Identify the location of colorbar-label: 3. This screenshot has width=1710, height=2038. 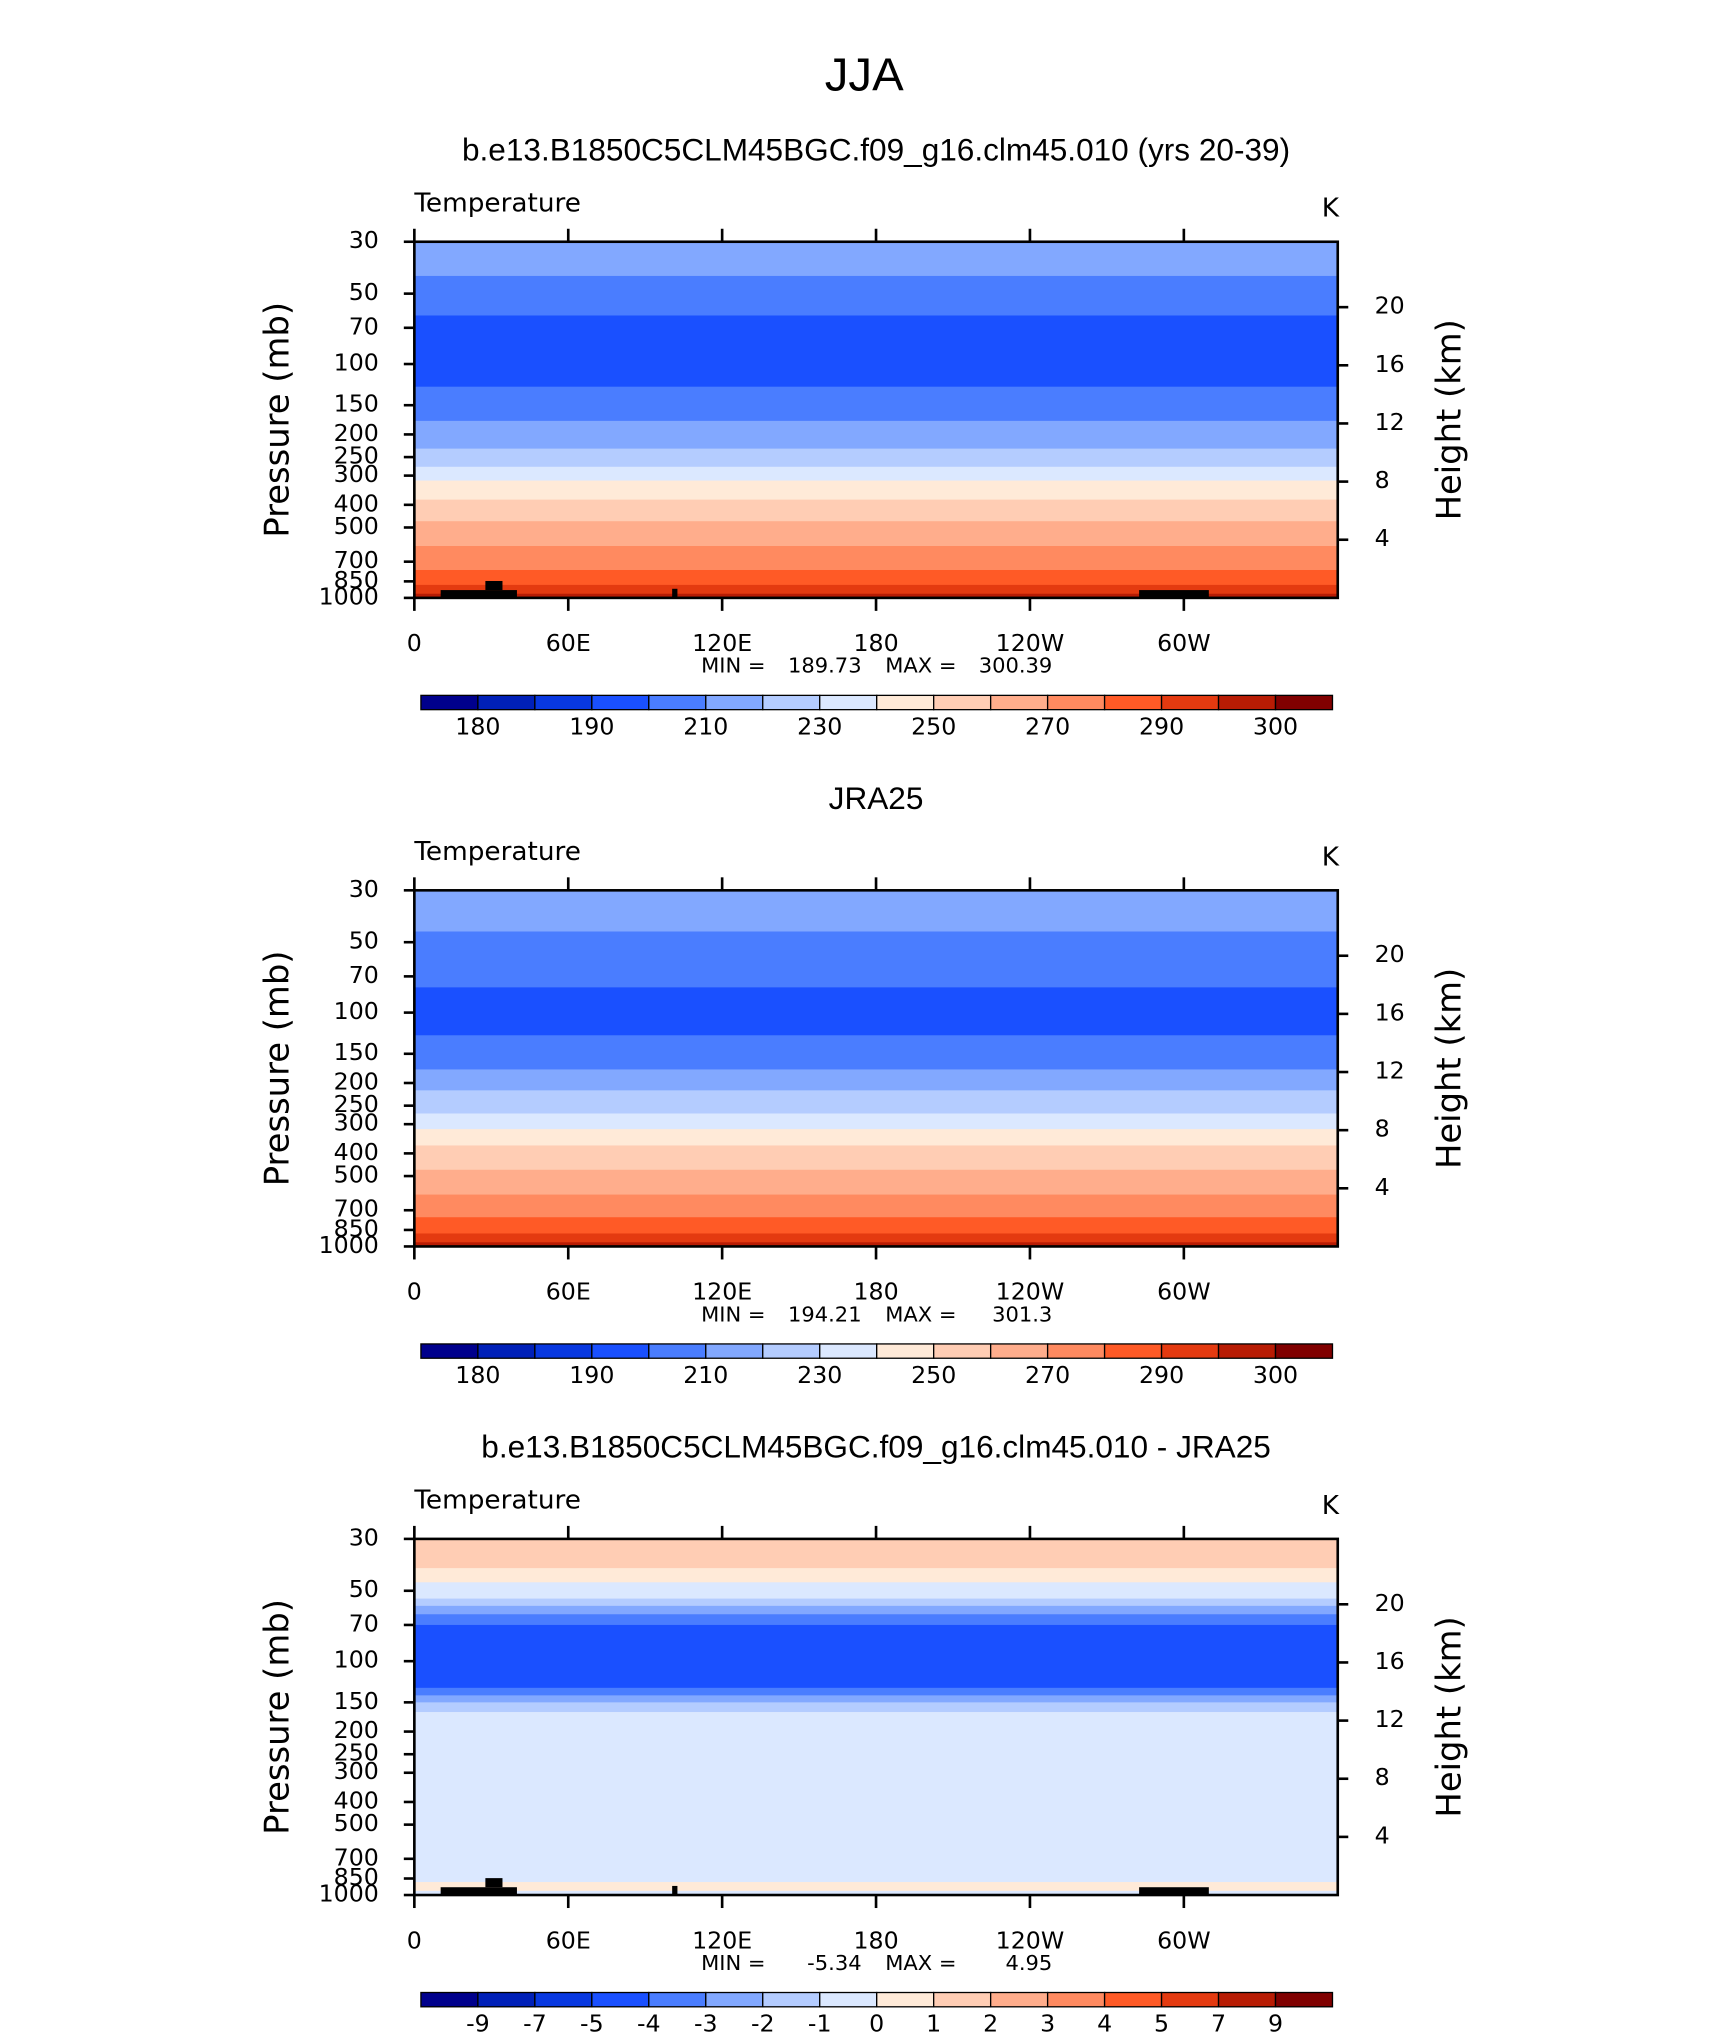
(1047, 2024).